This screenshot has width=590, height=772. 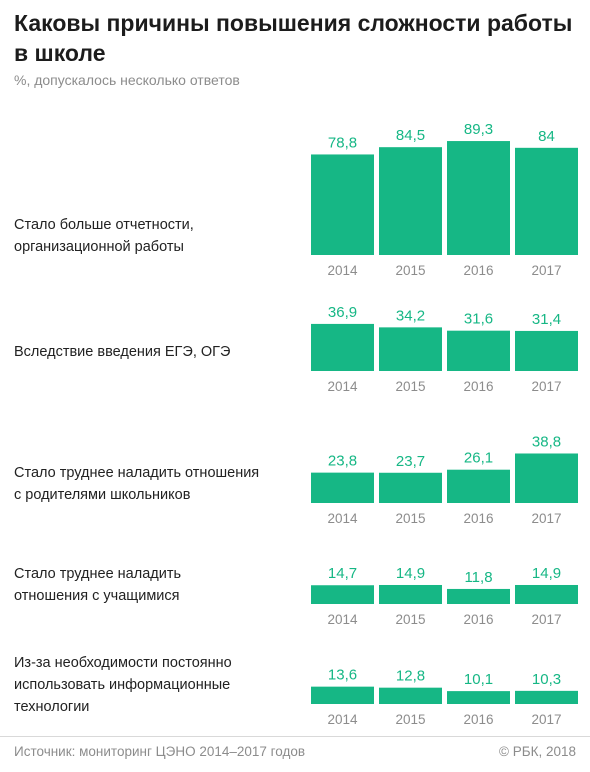 I want to click on value-label: 31,6, so click(x=478, y=319).